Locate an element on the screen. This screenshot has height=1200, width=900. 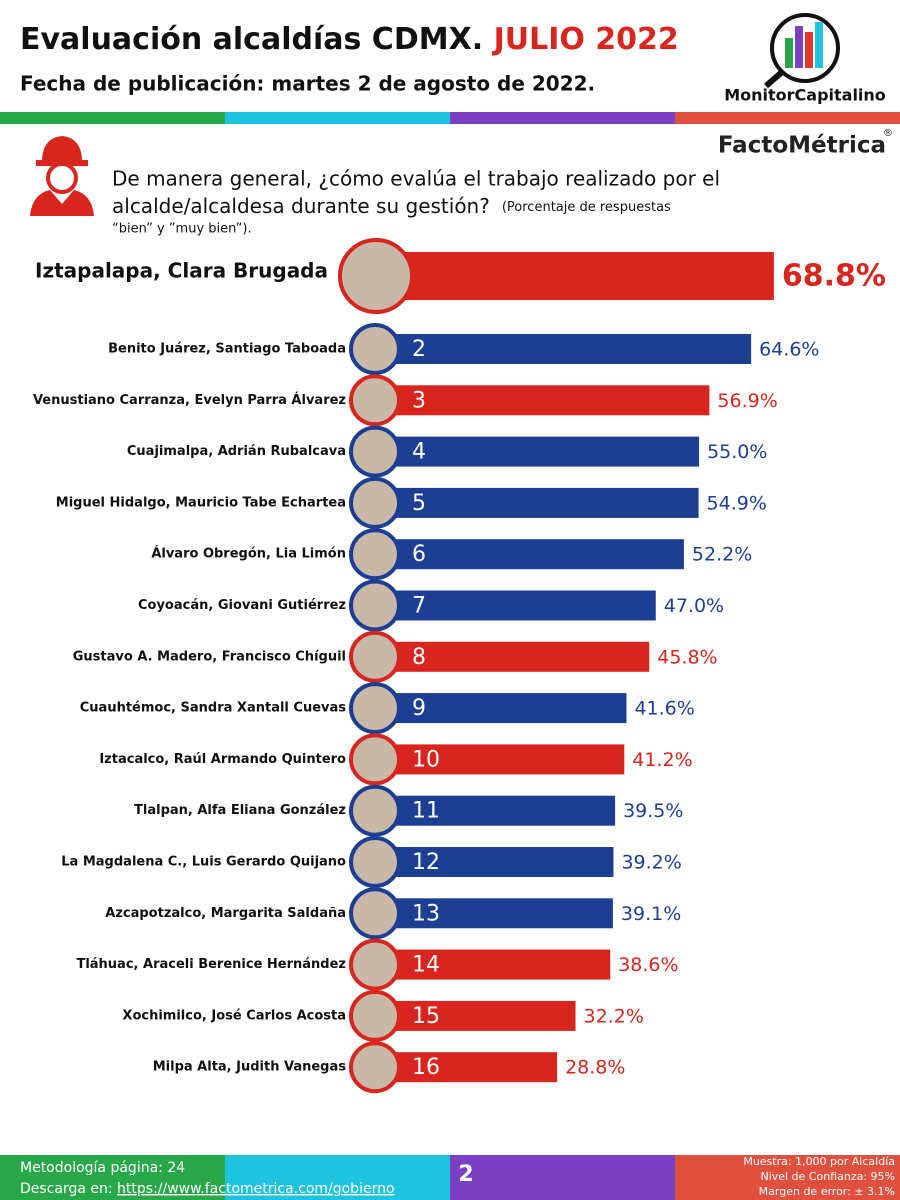
value-label: 56.9% is located at coordinates (747, 401).